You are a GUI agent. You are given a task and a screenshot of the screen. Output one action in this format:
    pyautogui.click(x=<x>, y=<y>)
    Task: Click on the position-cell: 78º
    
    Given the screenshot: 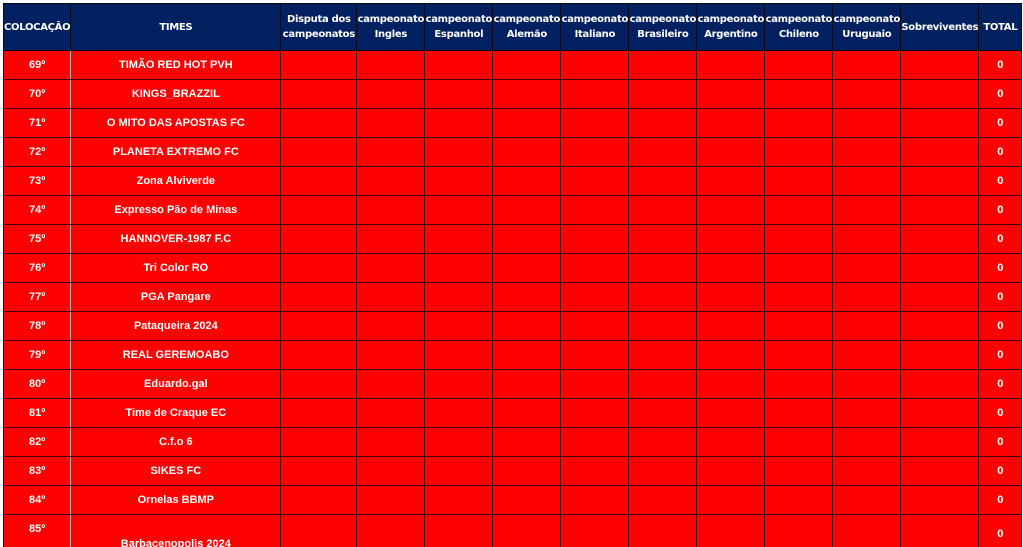 What is the action you would take?
    pyautogui.click(x=37, y=326)
    